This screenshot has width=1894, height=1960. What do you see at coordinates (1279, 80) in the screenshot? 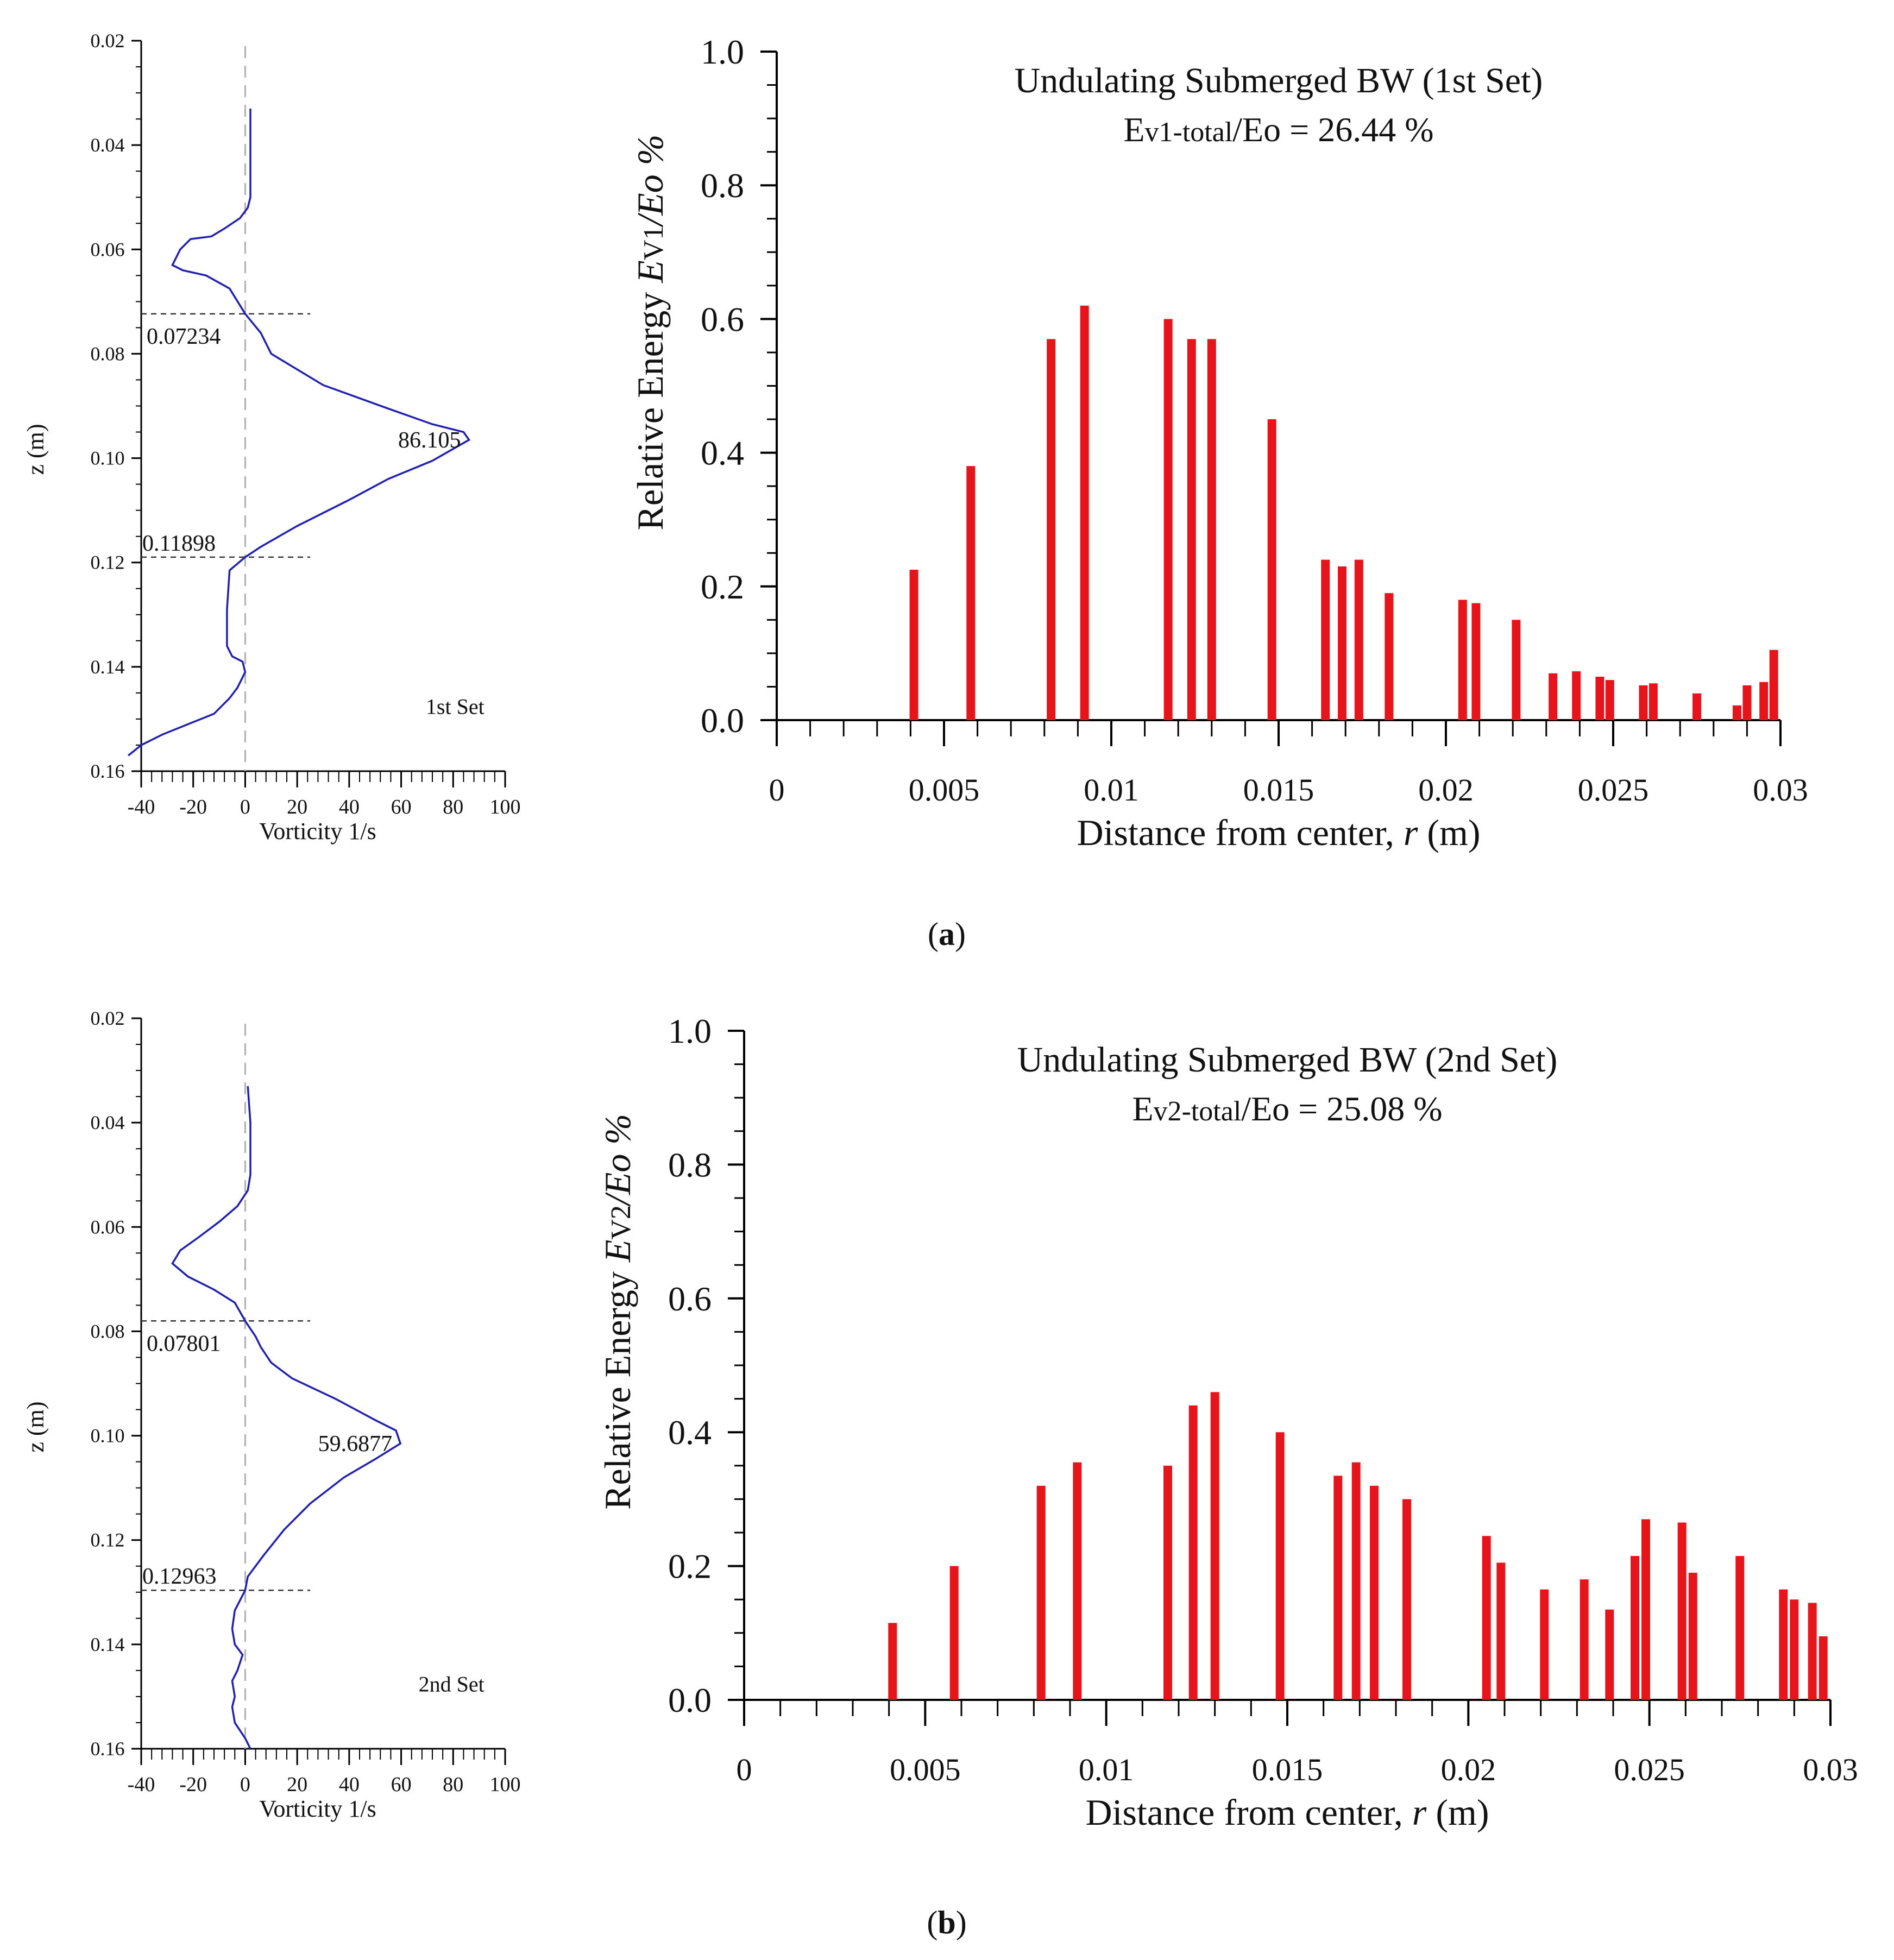
I see `energy-chart-title: Undulating Submerged BW (1st Set)` at bounding box center [1279, 80].